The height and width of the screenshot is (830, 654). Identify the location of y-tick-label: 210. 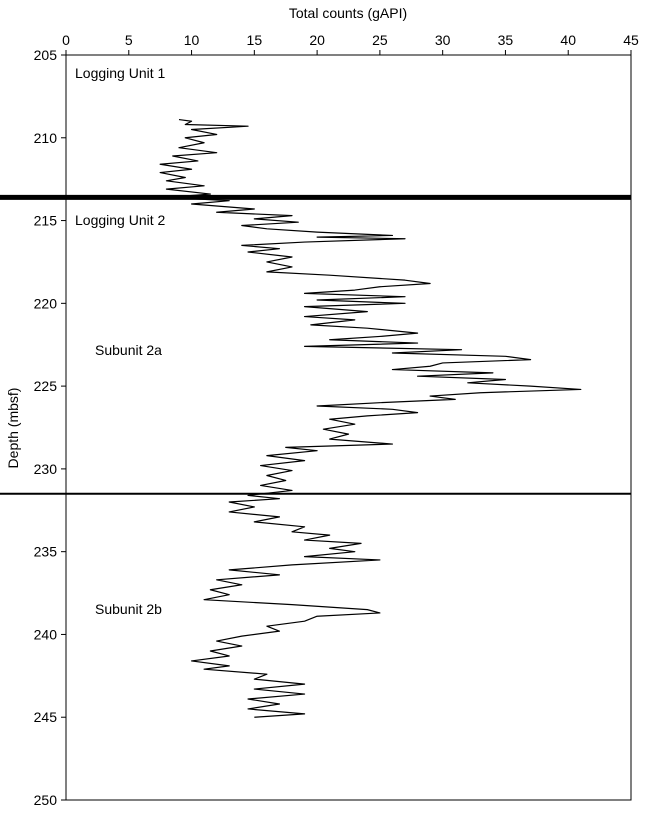
(46, 138).